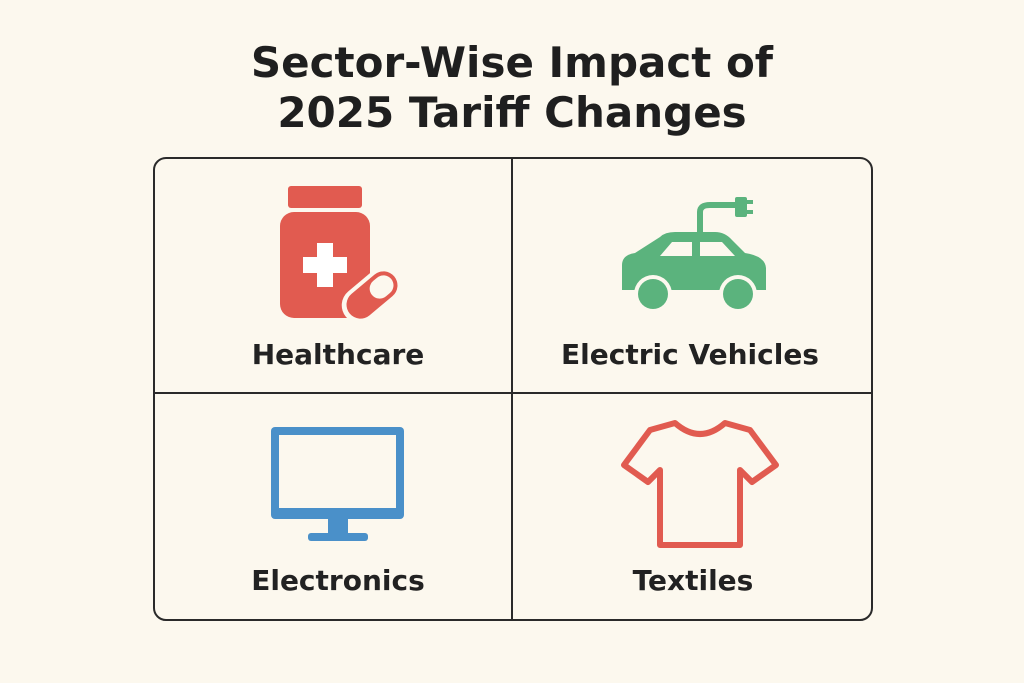 This screenshot has width=1024, height=683. Describe the element at coordinates (338, 354) in the screenshot. I see `sector-label: Healthcare` at that location.